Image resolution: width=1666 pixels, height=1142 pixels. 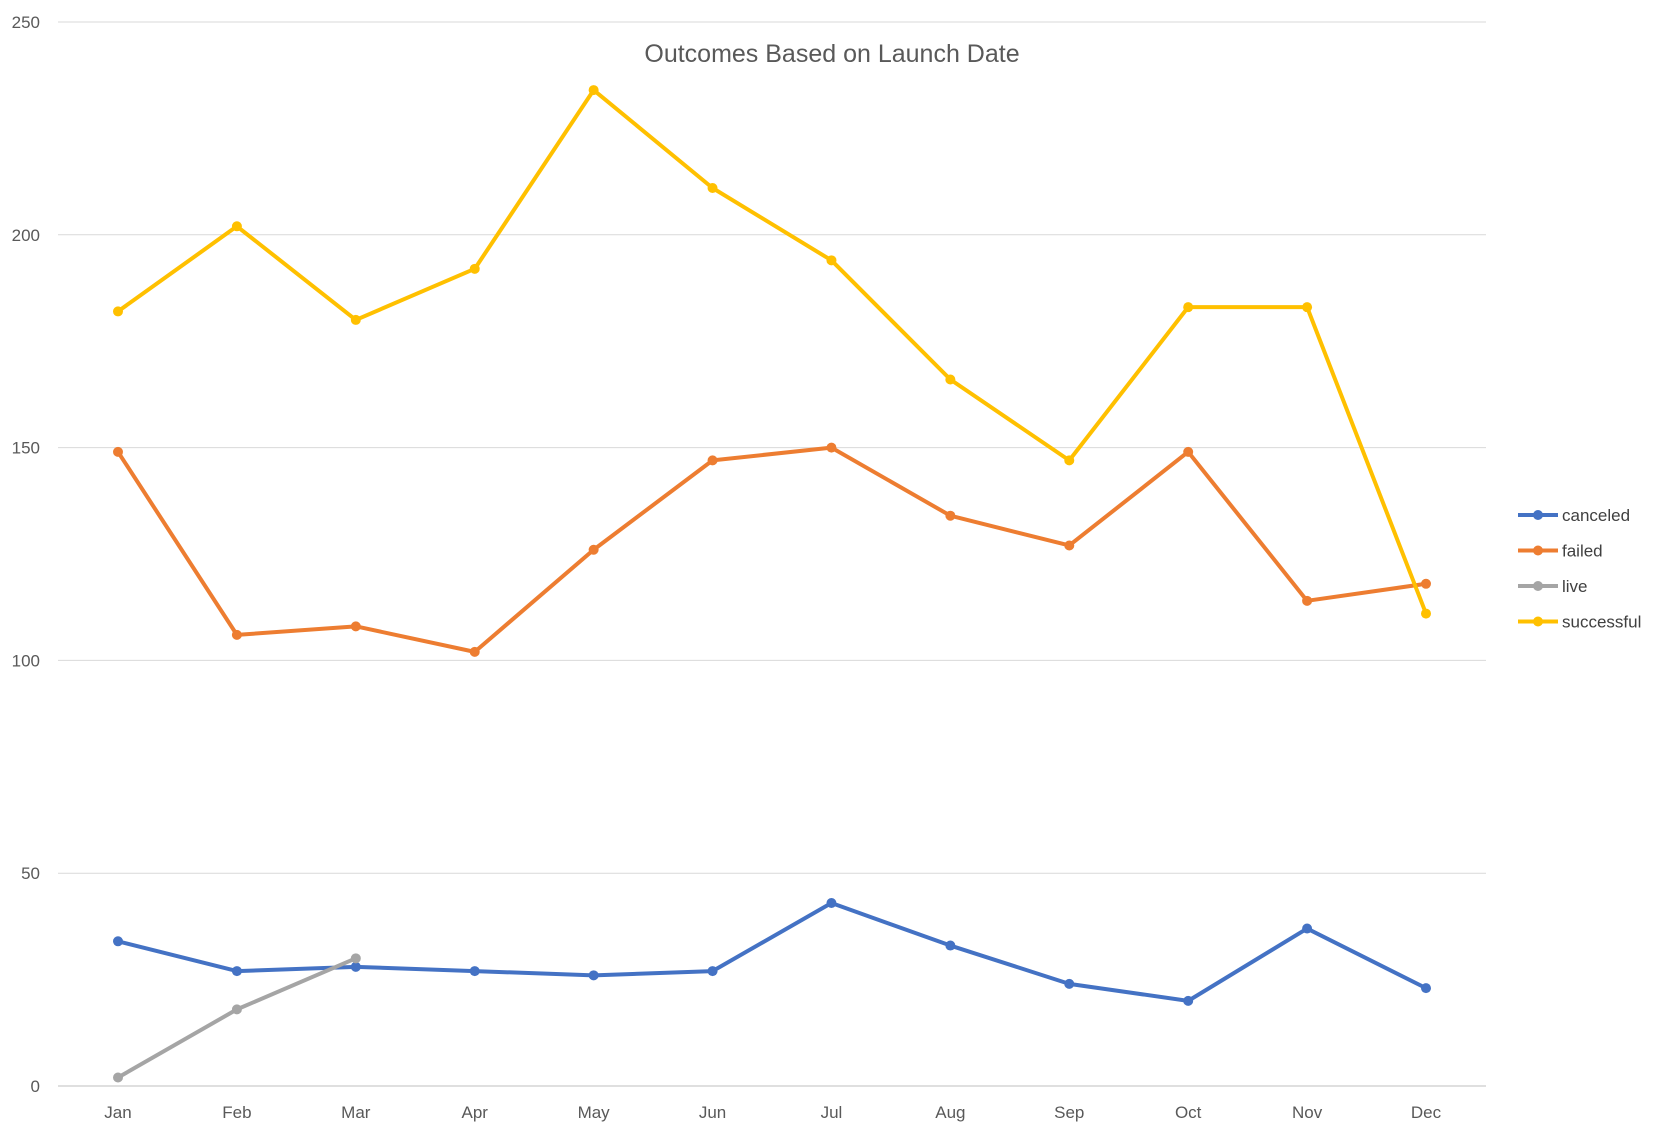 I want to click on series-canceled, so click(x=772, y=951).